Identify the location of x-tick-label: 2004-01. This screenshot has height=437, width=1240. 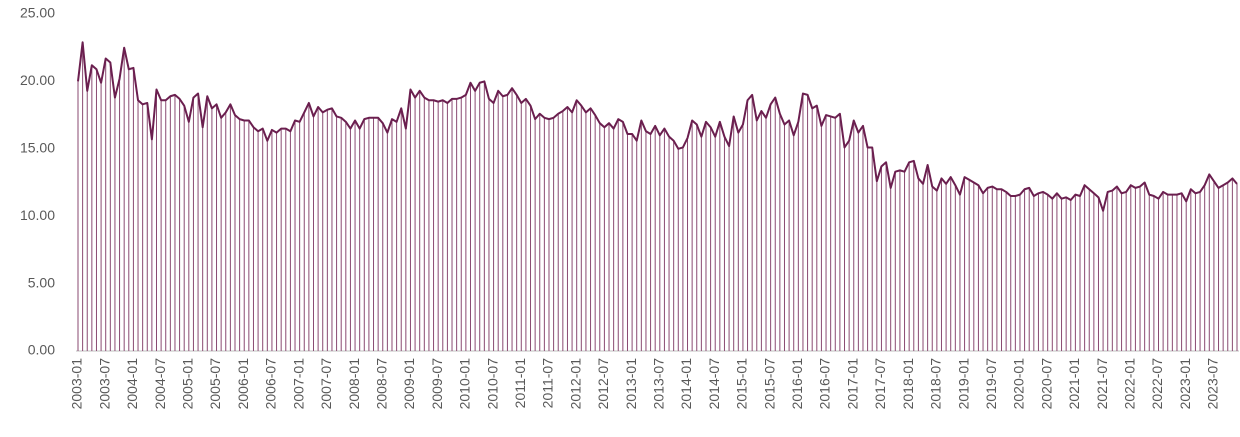
(132, 384).